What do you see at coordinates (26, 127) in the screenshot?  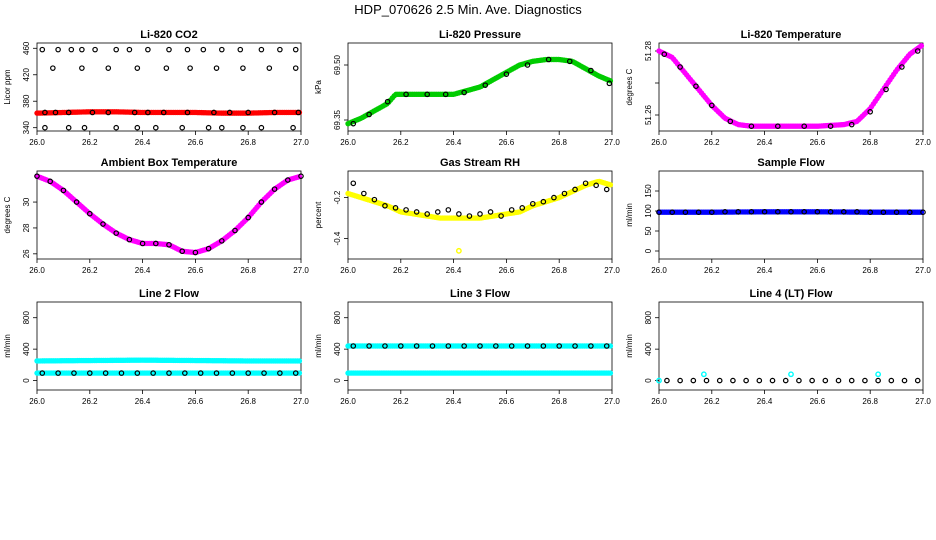 I see `y-tick-label: 340` at bounding box center [26, 127].